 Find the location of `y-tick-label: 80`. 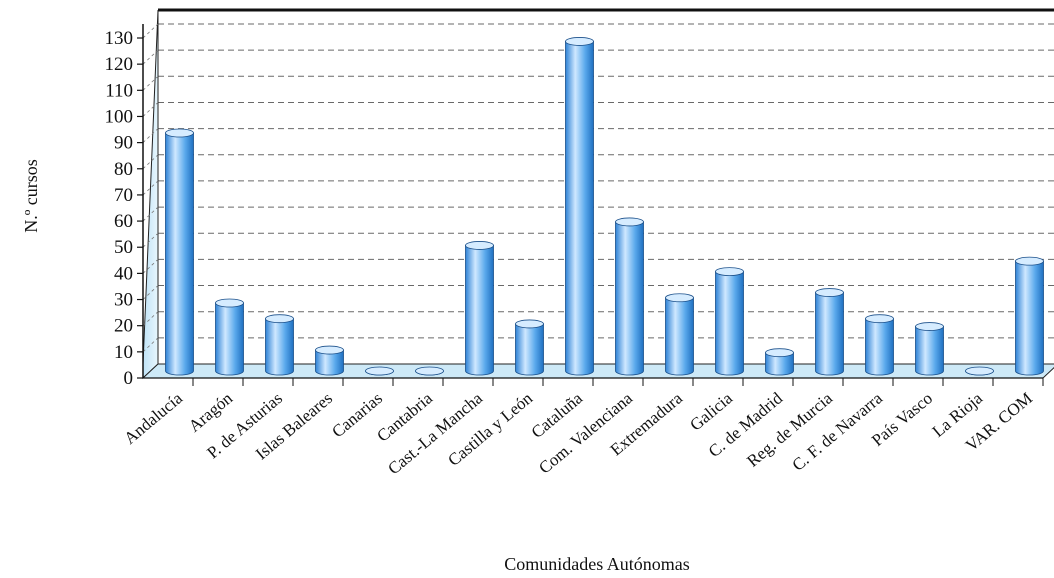

y-tick-label: 80 is located at coordinates (123, 169).